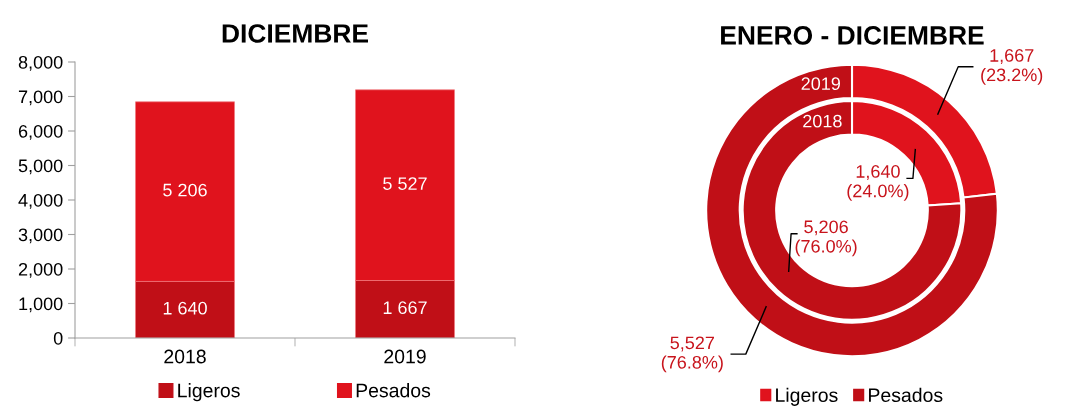 This screenshot has height=418, width=1067. Describe the element at coordinates (1012, 67) in the screenshot. I see `data-label: 1,667 (23.2%)` at that location.